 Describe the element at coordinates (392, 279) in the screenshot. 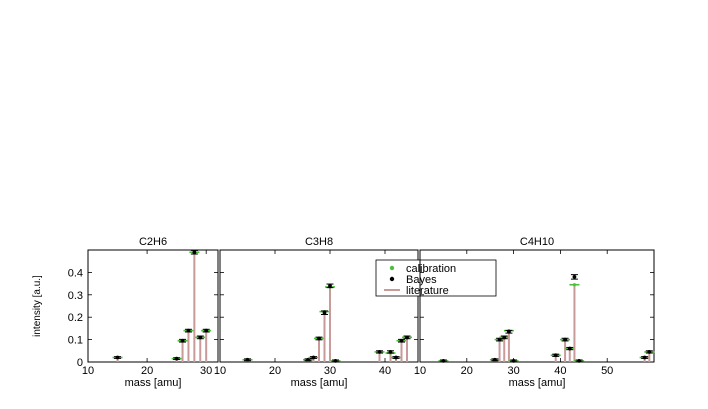

I see `legend-swatch-bayes` at that location.